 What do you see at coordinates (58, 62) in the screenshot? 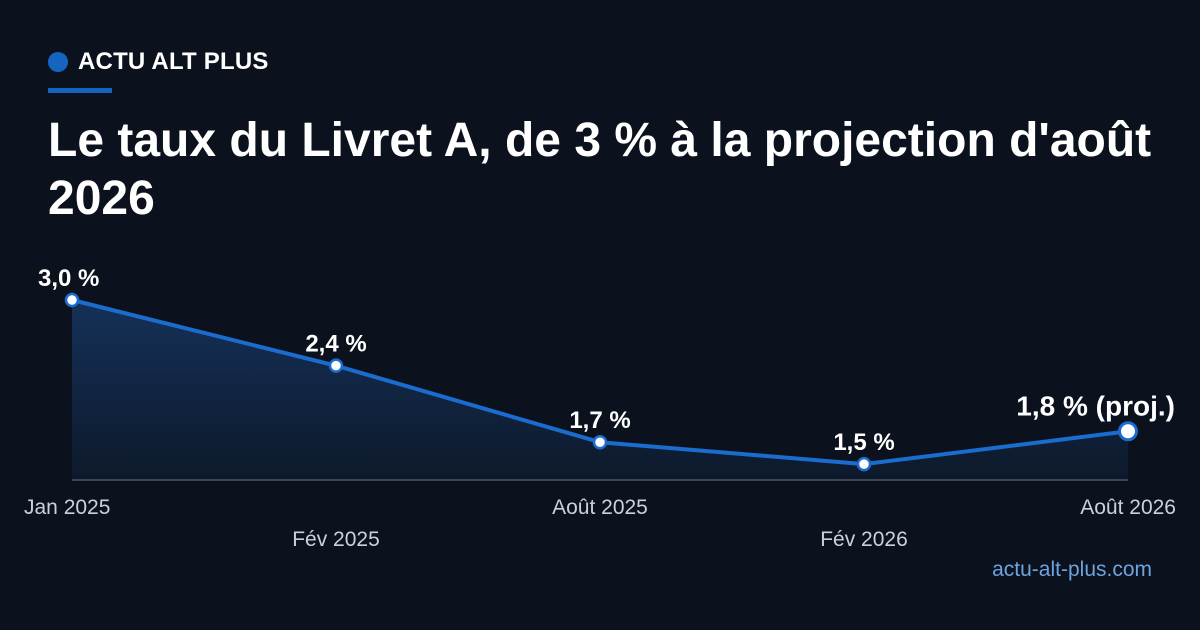
I see `brand-dot-icon` at bounding box center [58, 62].